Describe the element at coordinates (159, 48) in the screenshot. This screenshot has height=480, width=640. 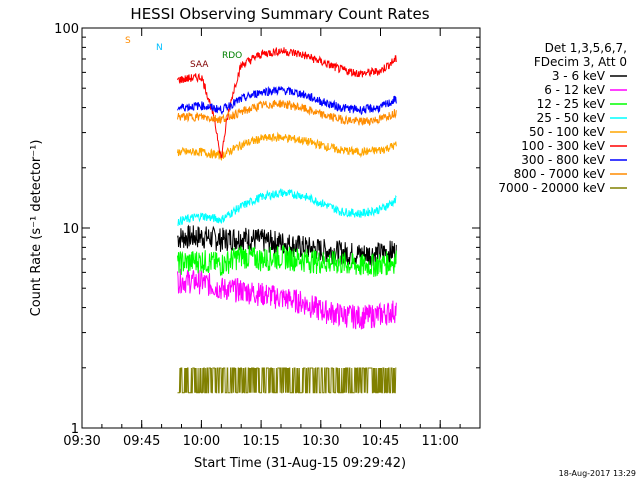
I see `flag-label: N` at that location.